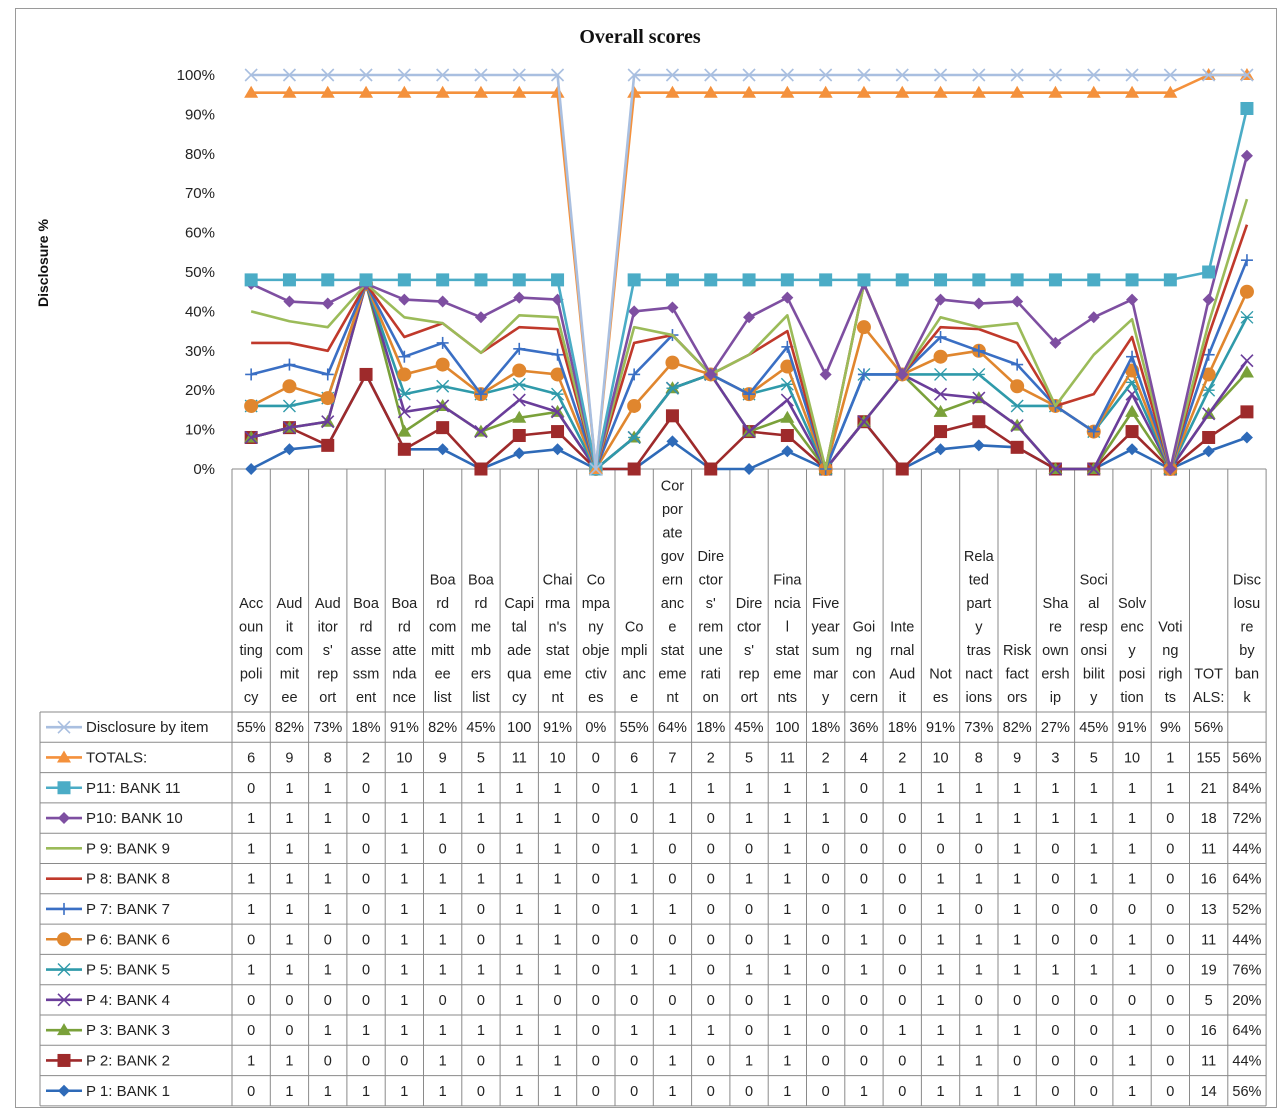 This screenshot has height=1113, width=1280. I want to click on category-label: mpa, so click(596, 604).